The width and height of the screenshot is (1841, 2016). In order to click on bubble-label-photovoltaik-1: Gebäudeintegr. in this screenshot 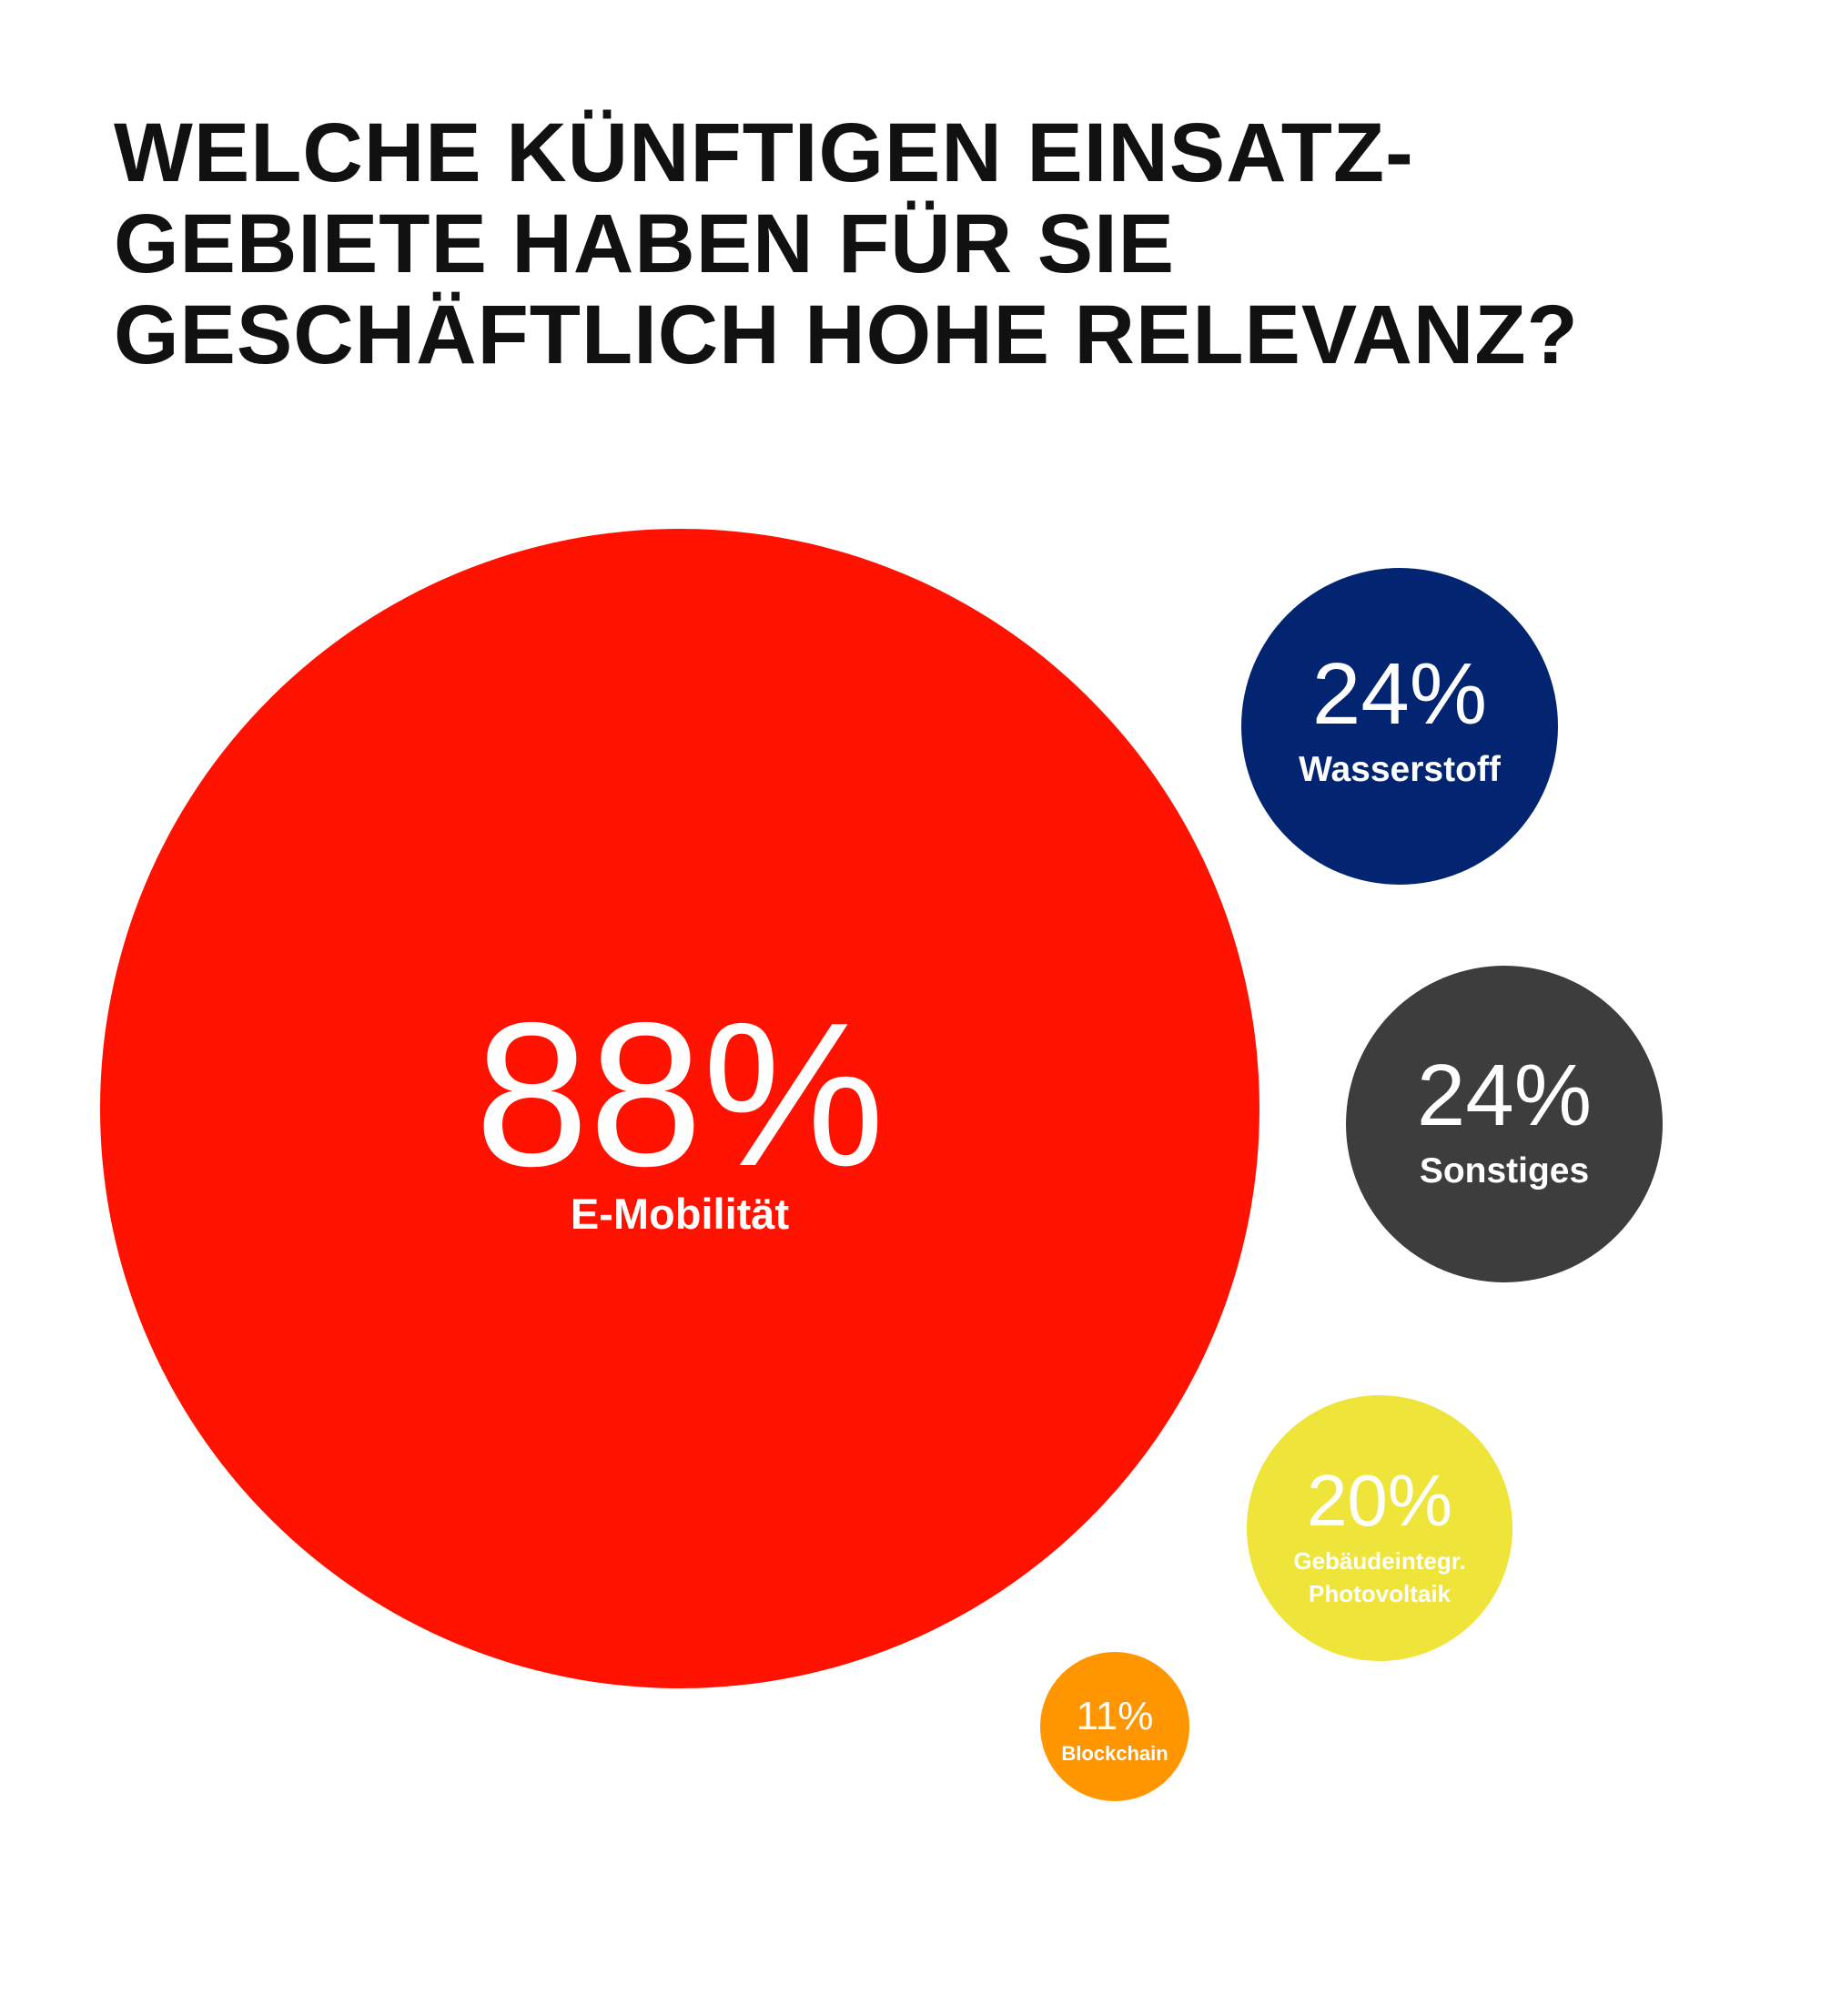, I will do `click(1379, 1561)`.